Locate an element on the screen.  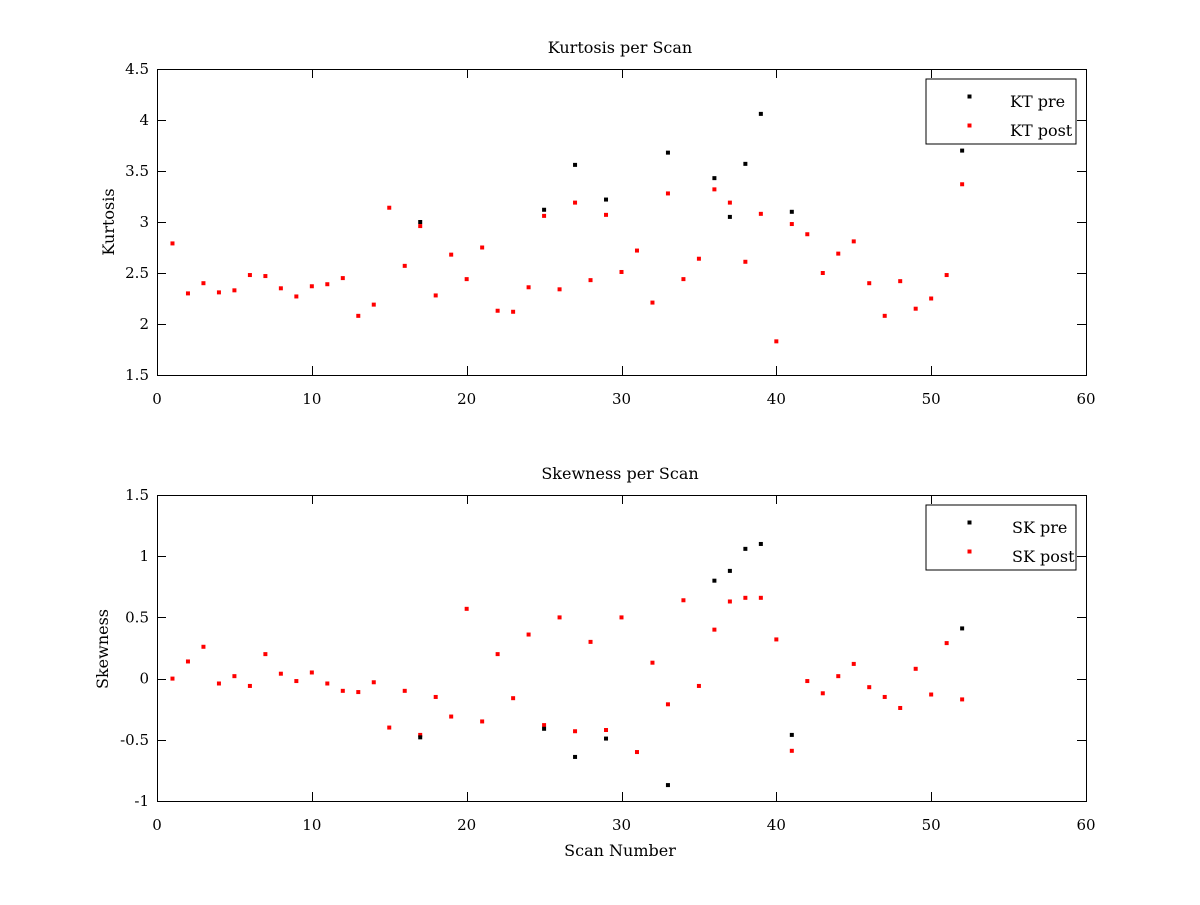
kurtosis-legend: KT pre KT post is located at coordinates (1001, 111).